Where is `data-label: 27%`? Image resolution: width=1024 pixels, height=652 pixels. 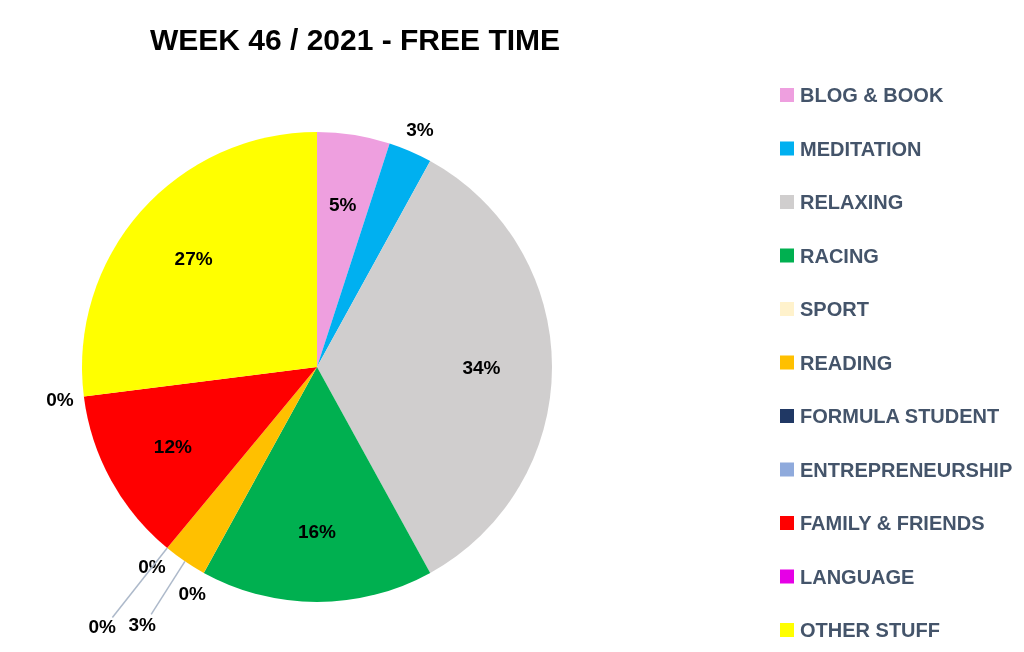
data-label: 27% is located at coordinates (193, 258).